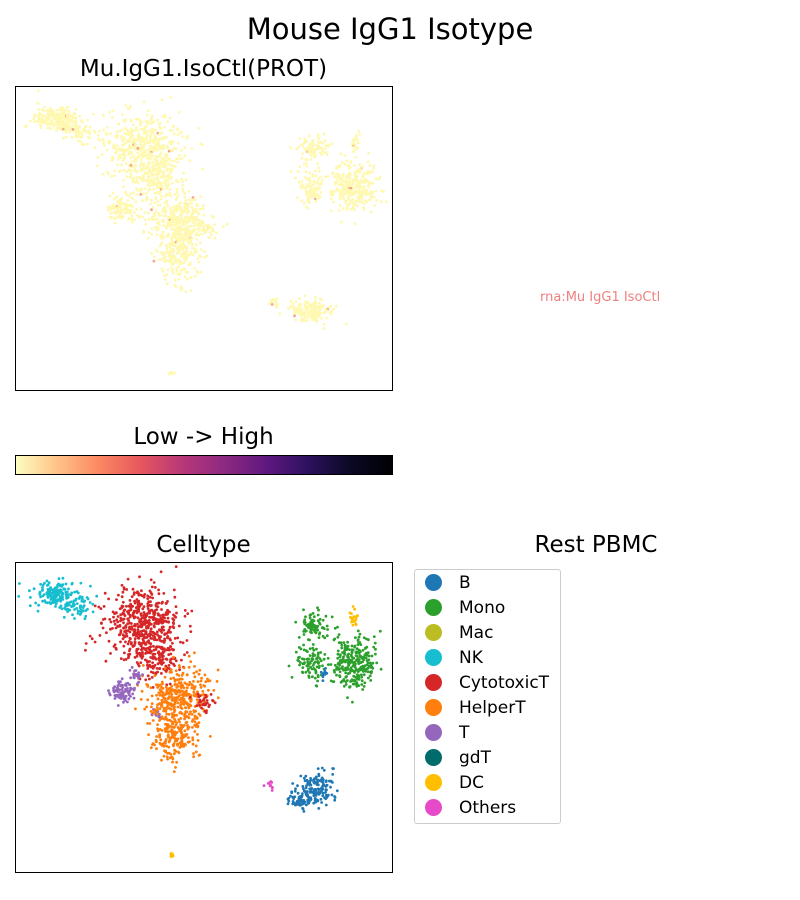 Image resolution: width=800 pixels, height=900 pixels. Describe the element at coordinates (482, 607) in the screenshot. I see `legend-label: Mono` at that location.